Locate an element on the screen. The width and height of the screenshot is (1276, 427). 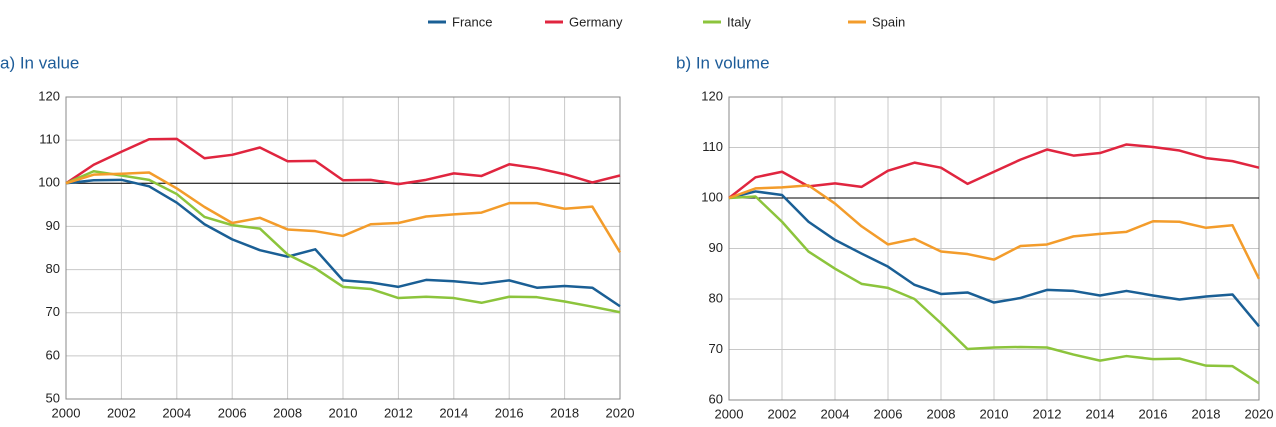
legend-label: Italy is located at coordinates (739, 21).